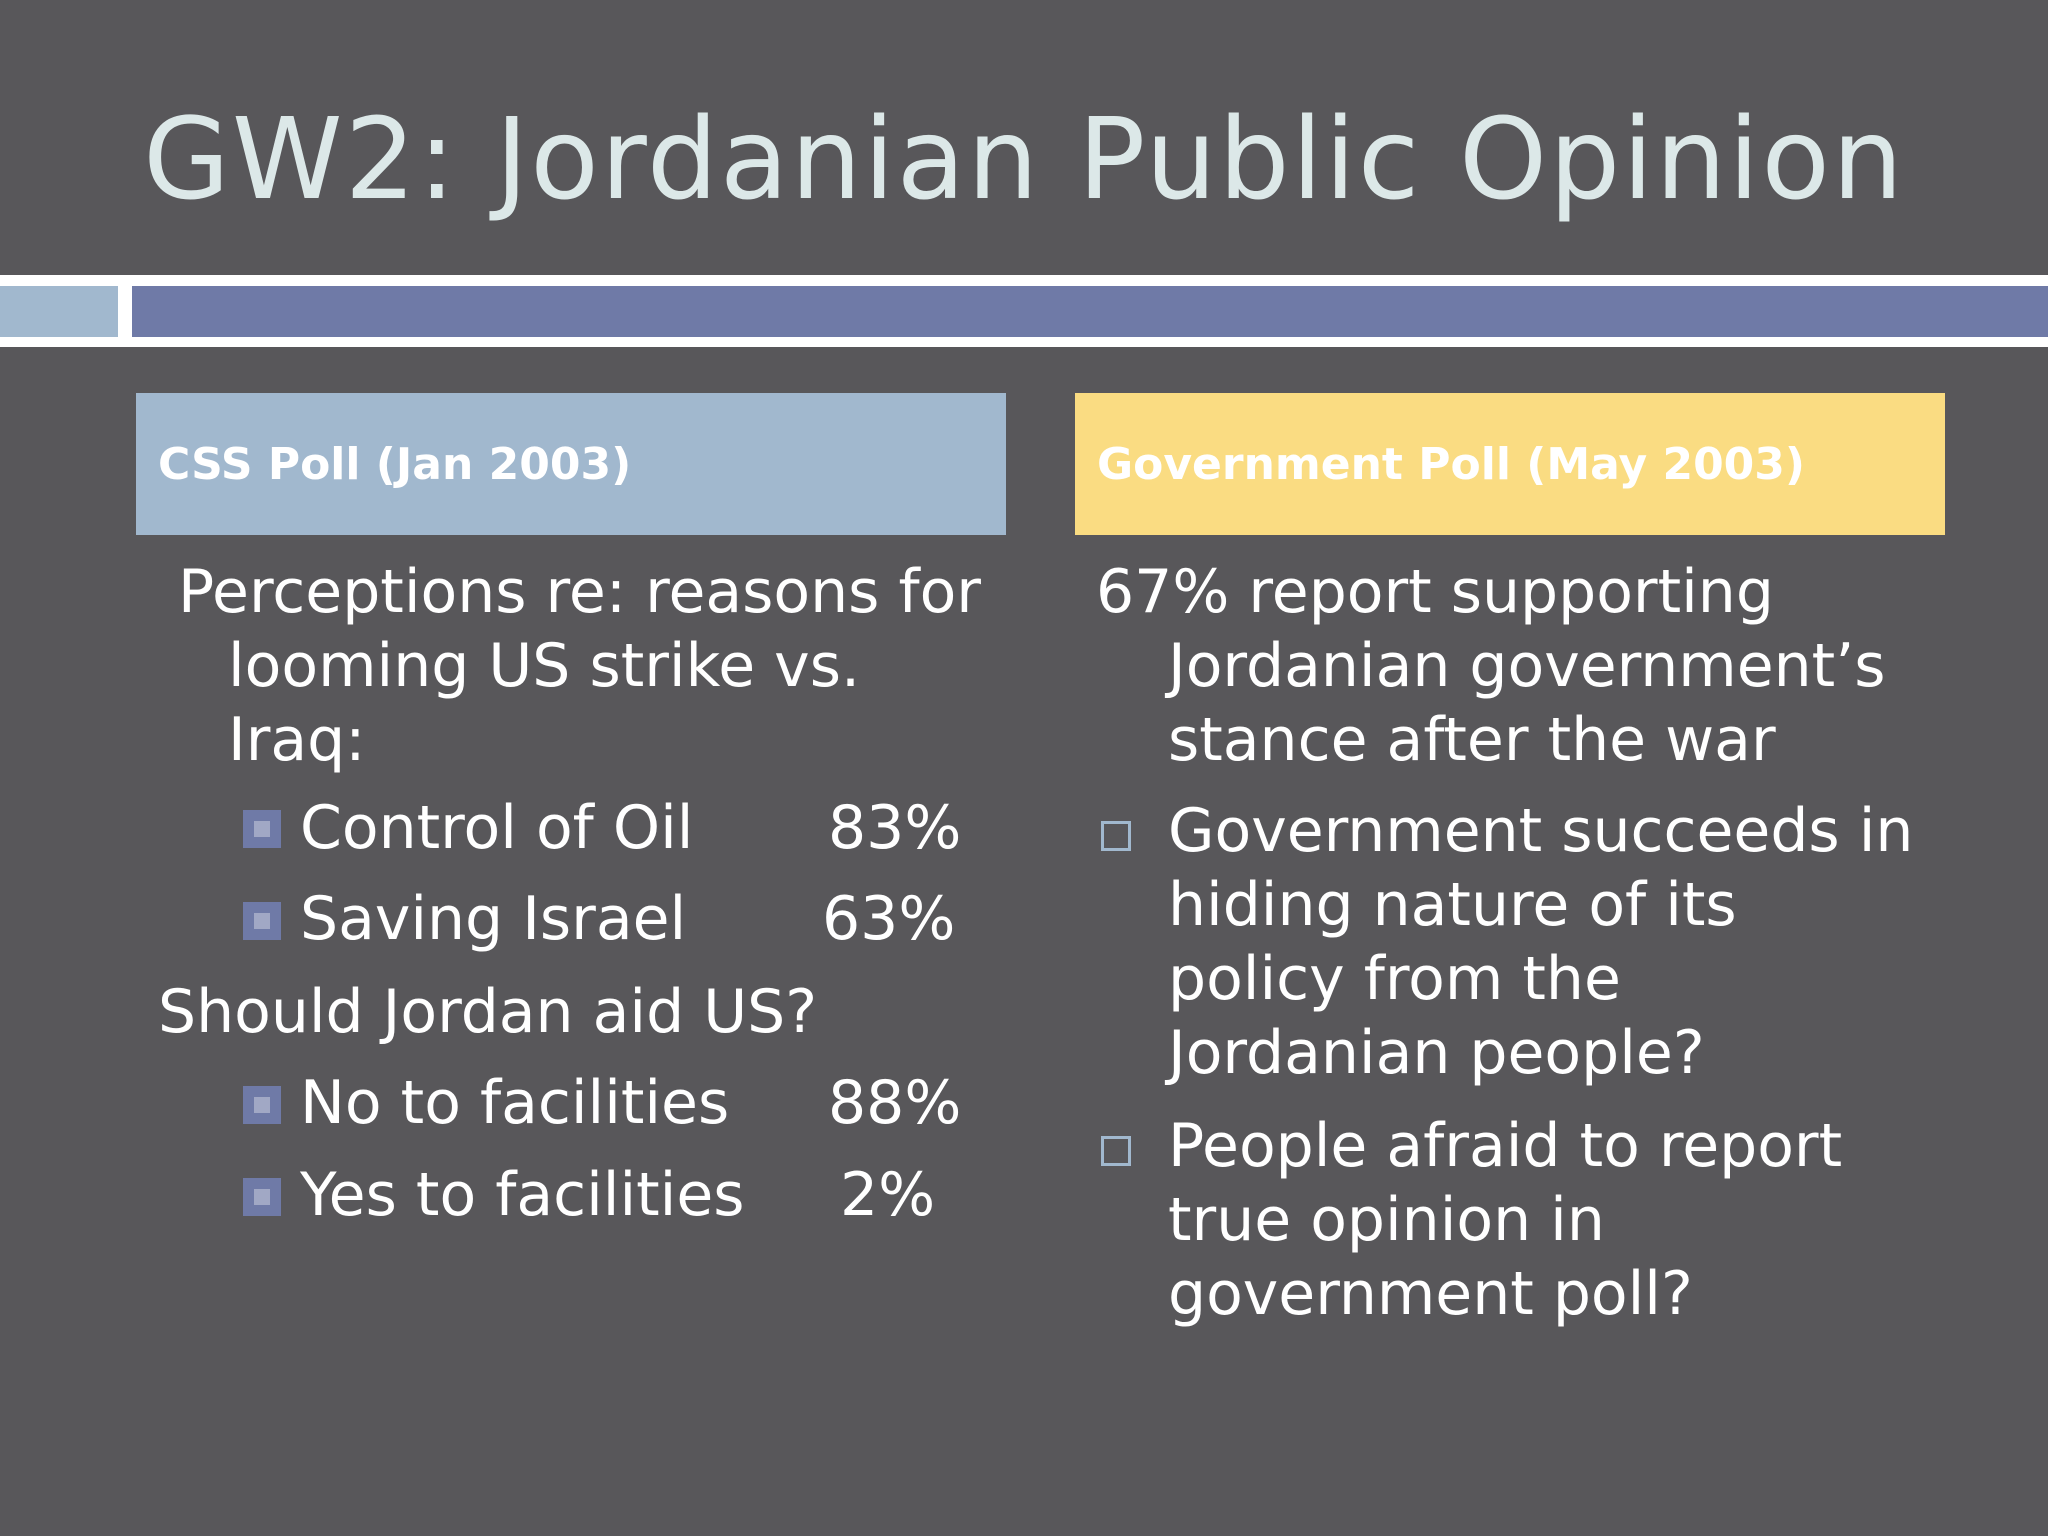 The height and width of the screenshot is (1536, 2048). I want to click on item-yes-to-facilities-label: Yes to facilities, so click(522, 1195).